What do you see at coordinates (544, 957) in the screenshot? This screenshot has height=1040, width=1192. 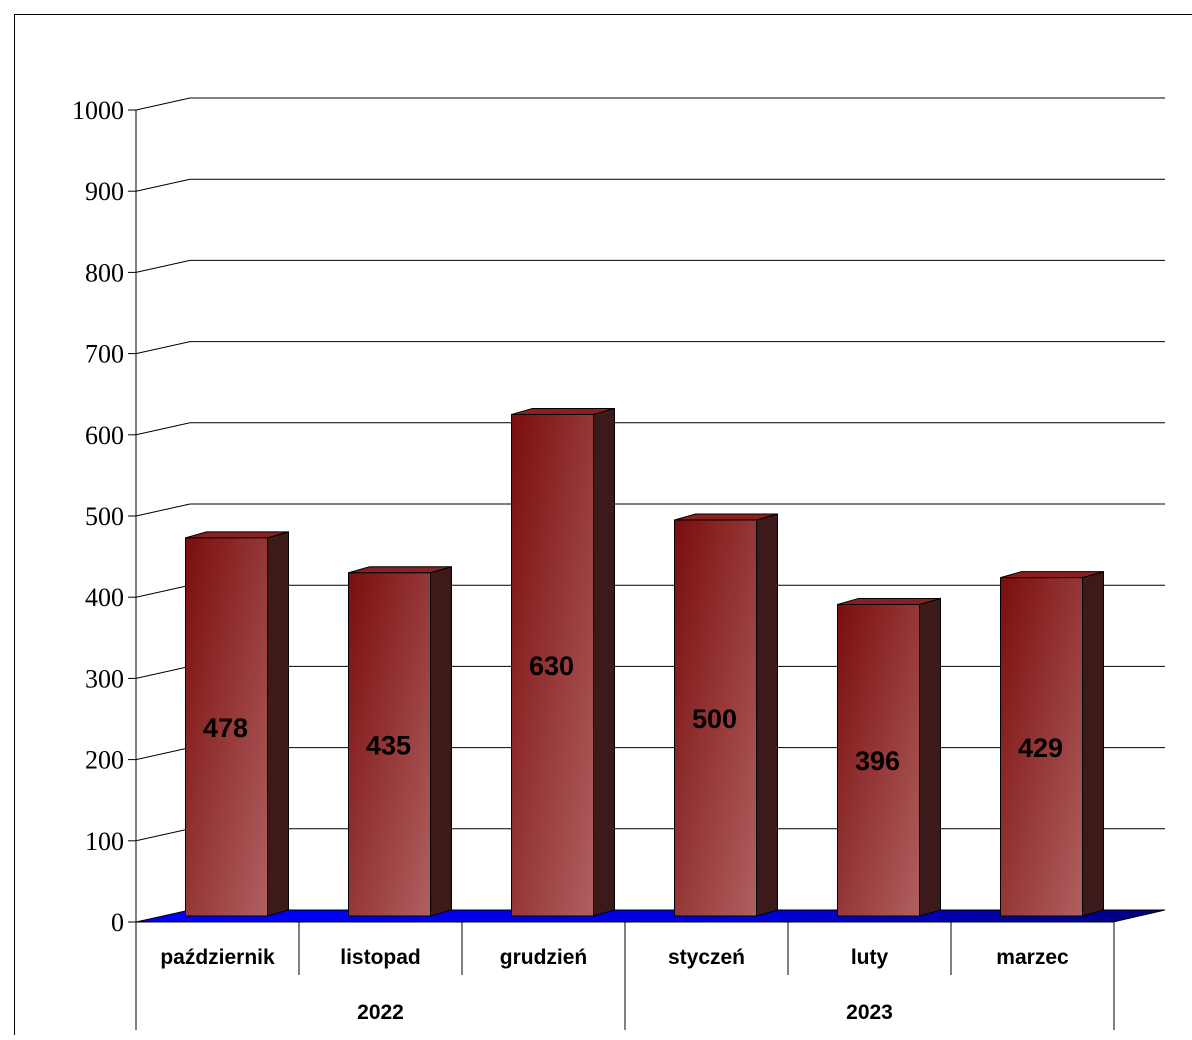 I see `x-category-label: grudzień` at bounding box center [544, 957].